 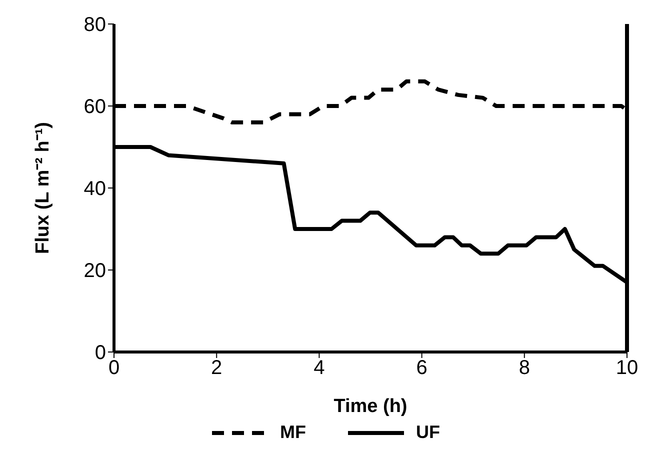 I want to click on legend-label: UF, so click(x=428, y=432).